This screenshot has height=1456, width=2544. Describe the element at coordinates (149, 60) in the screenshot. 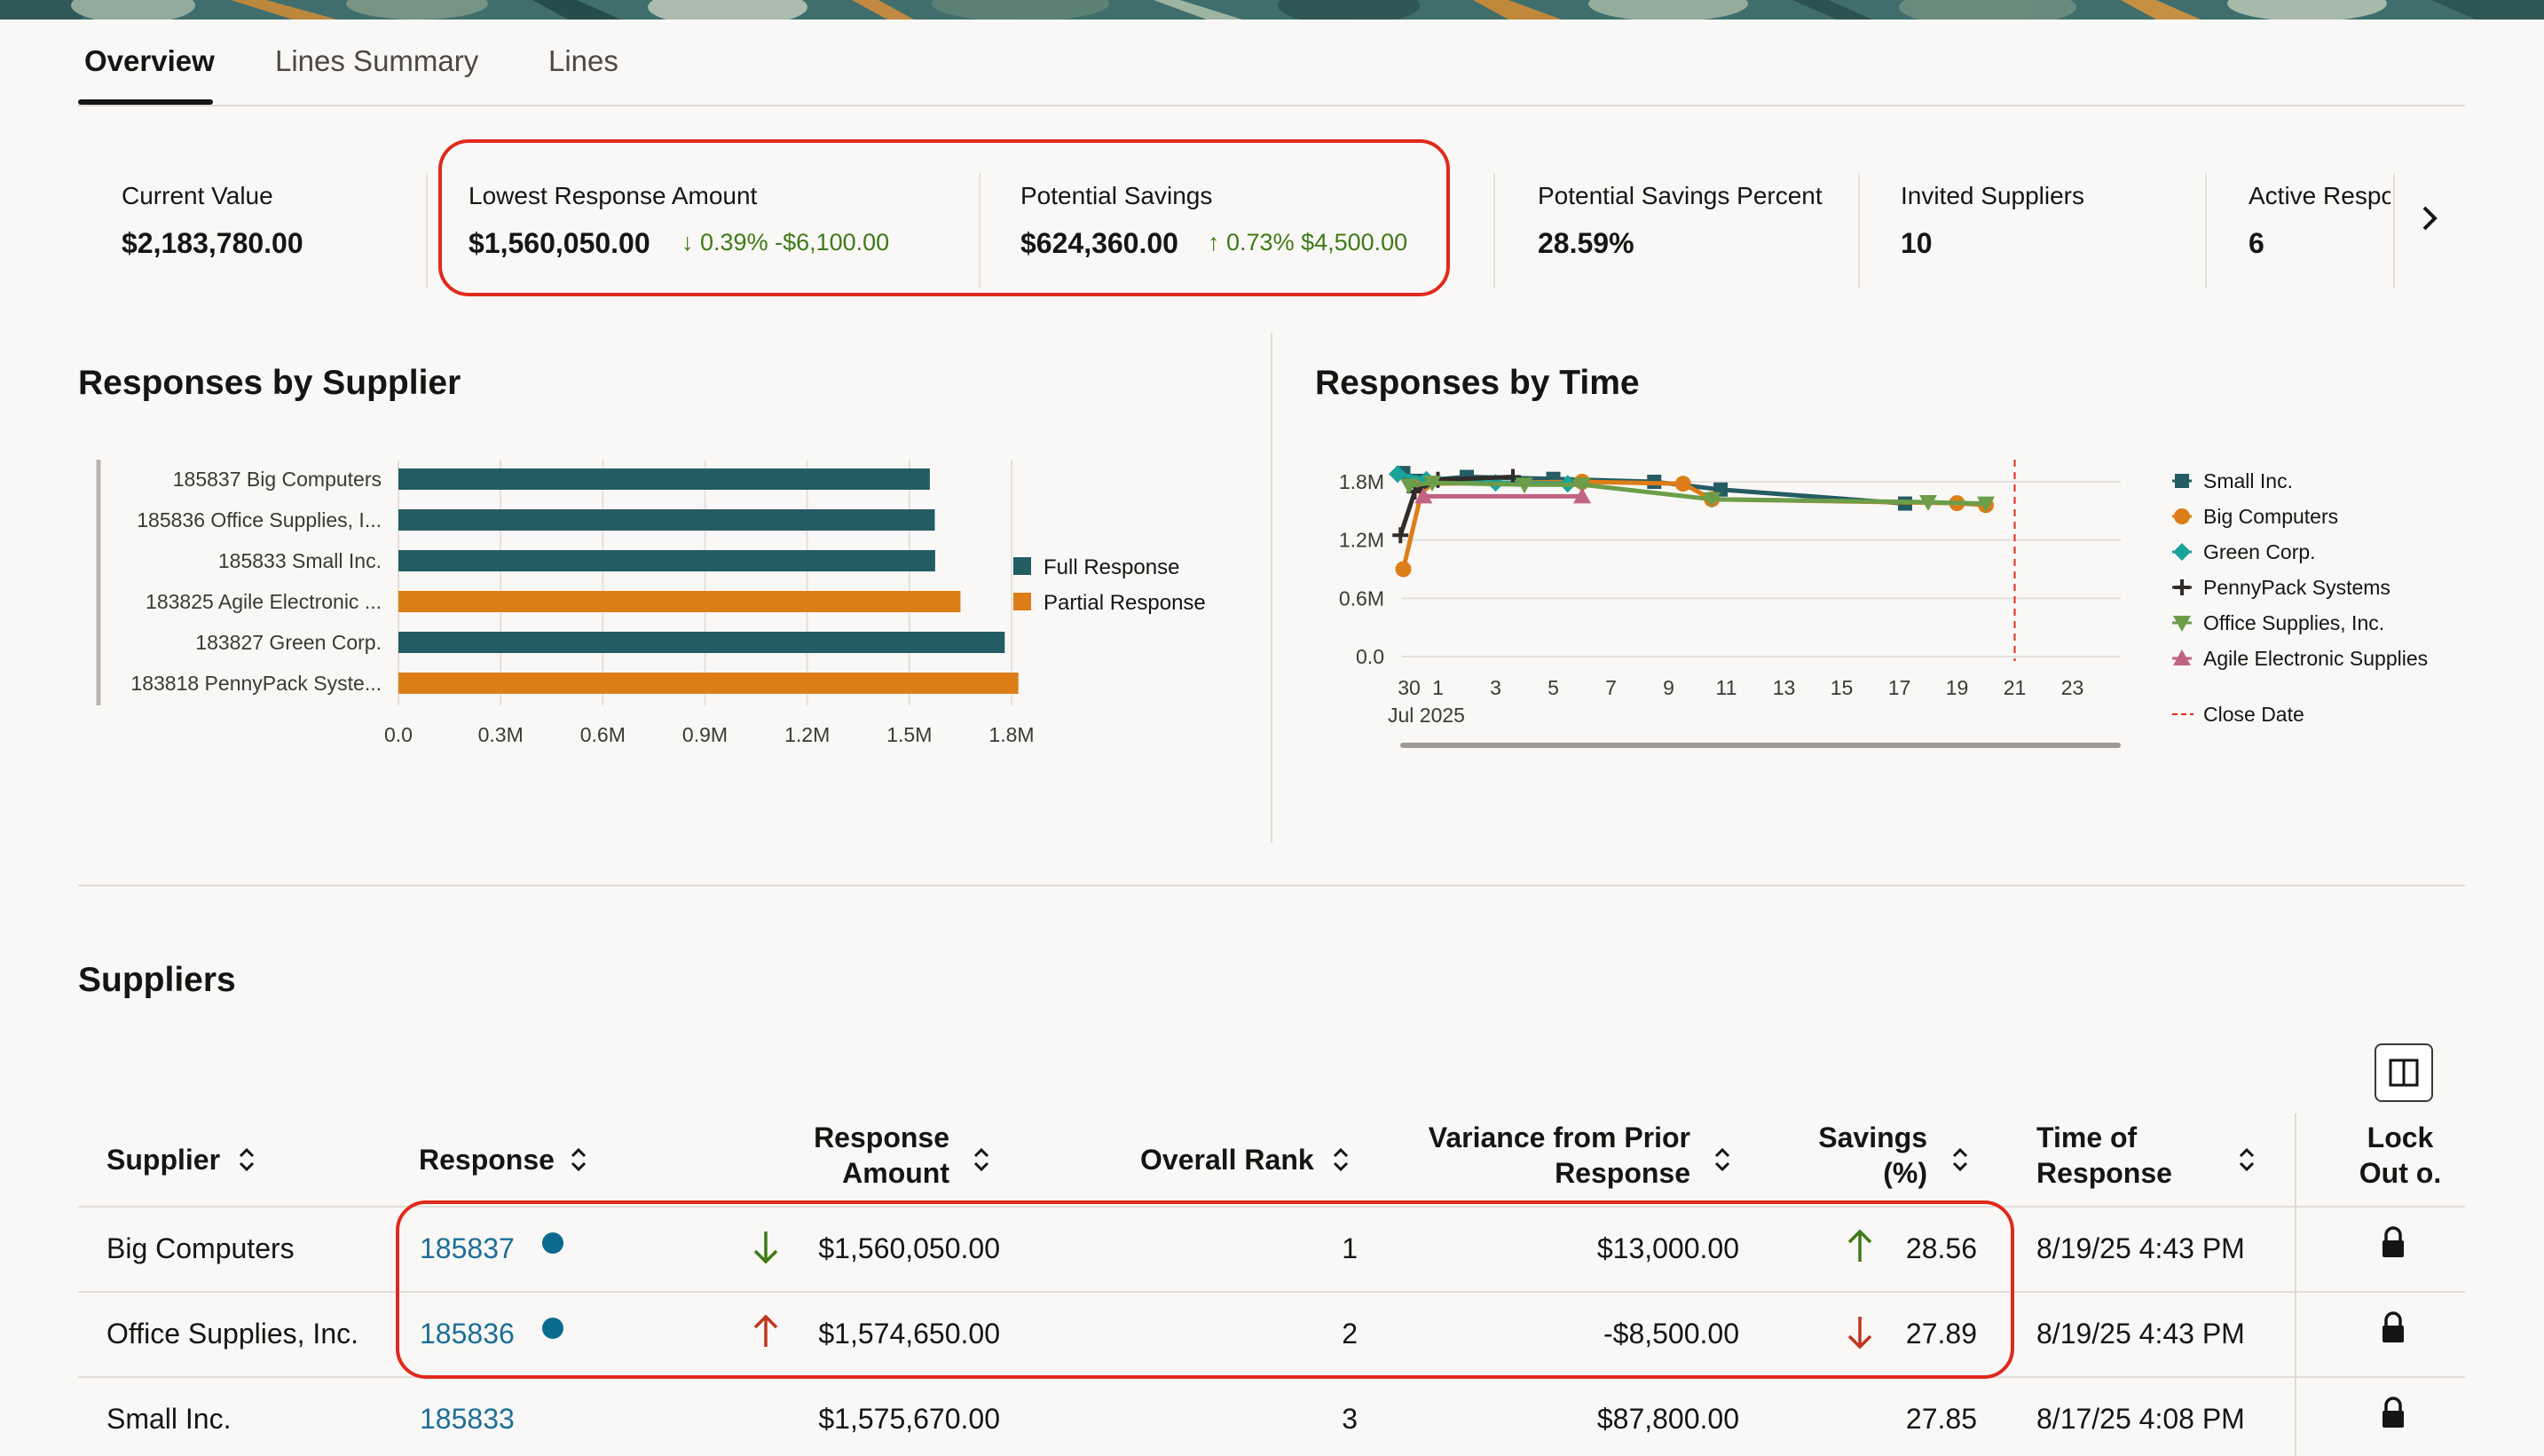

I see `tab-overview: Overview` at that location.